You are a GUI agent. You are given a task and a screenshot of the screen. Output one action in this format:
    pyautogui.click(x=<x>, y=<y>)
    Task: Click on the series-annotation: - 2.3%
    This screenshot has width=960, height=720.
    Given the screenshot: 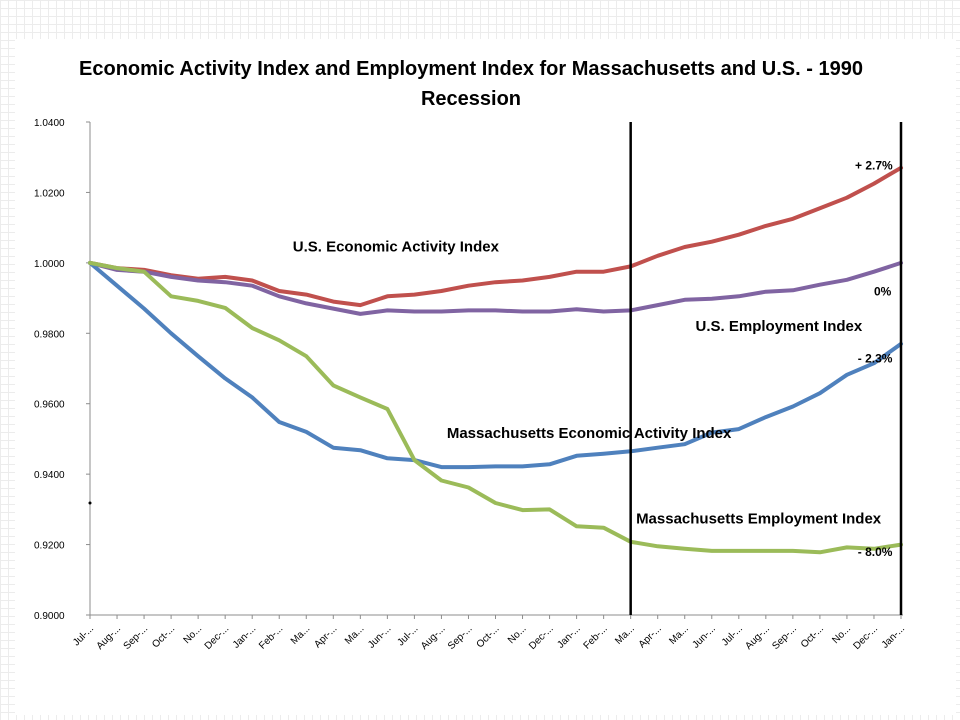 What is the action you would take?
    pyautogui.click(x=875, y=359)
    